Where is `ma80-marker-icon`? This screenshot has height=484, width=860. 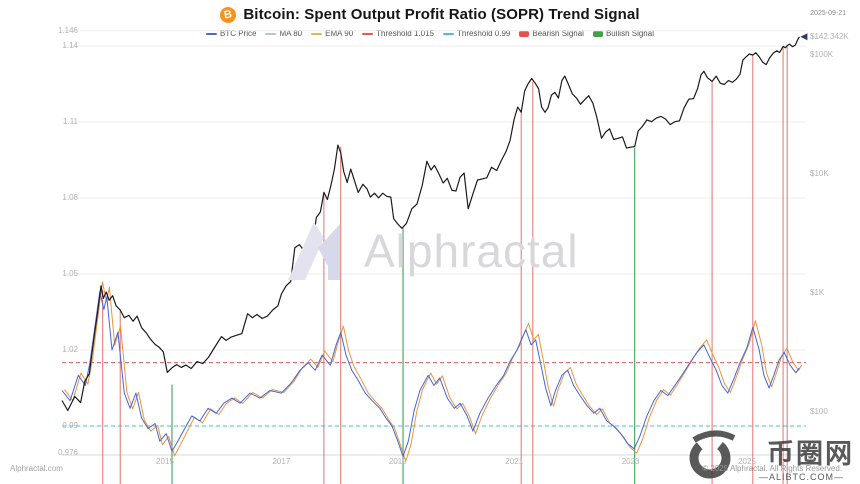 ma80-marker-icon is located at coordinates (271, 33).